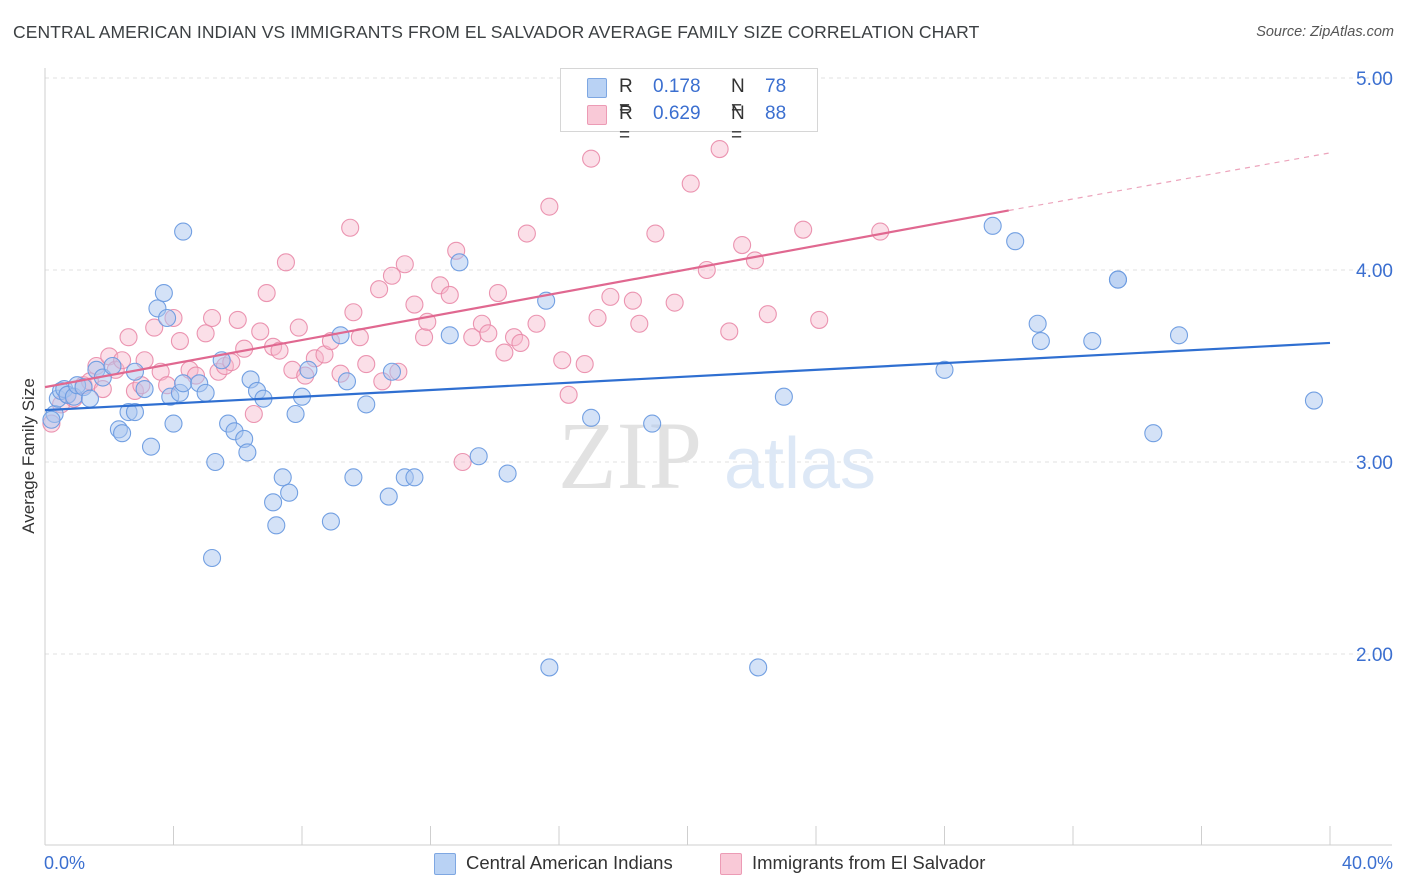  I want to click on watermark-atlas: atlas, so click(800, 464).